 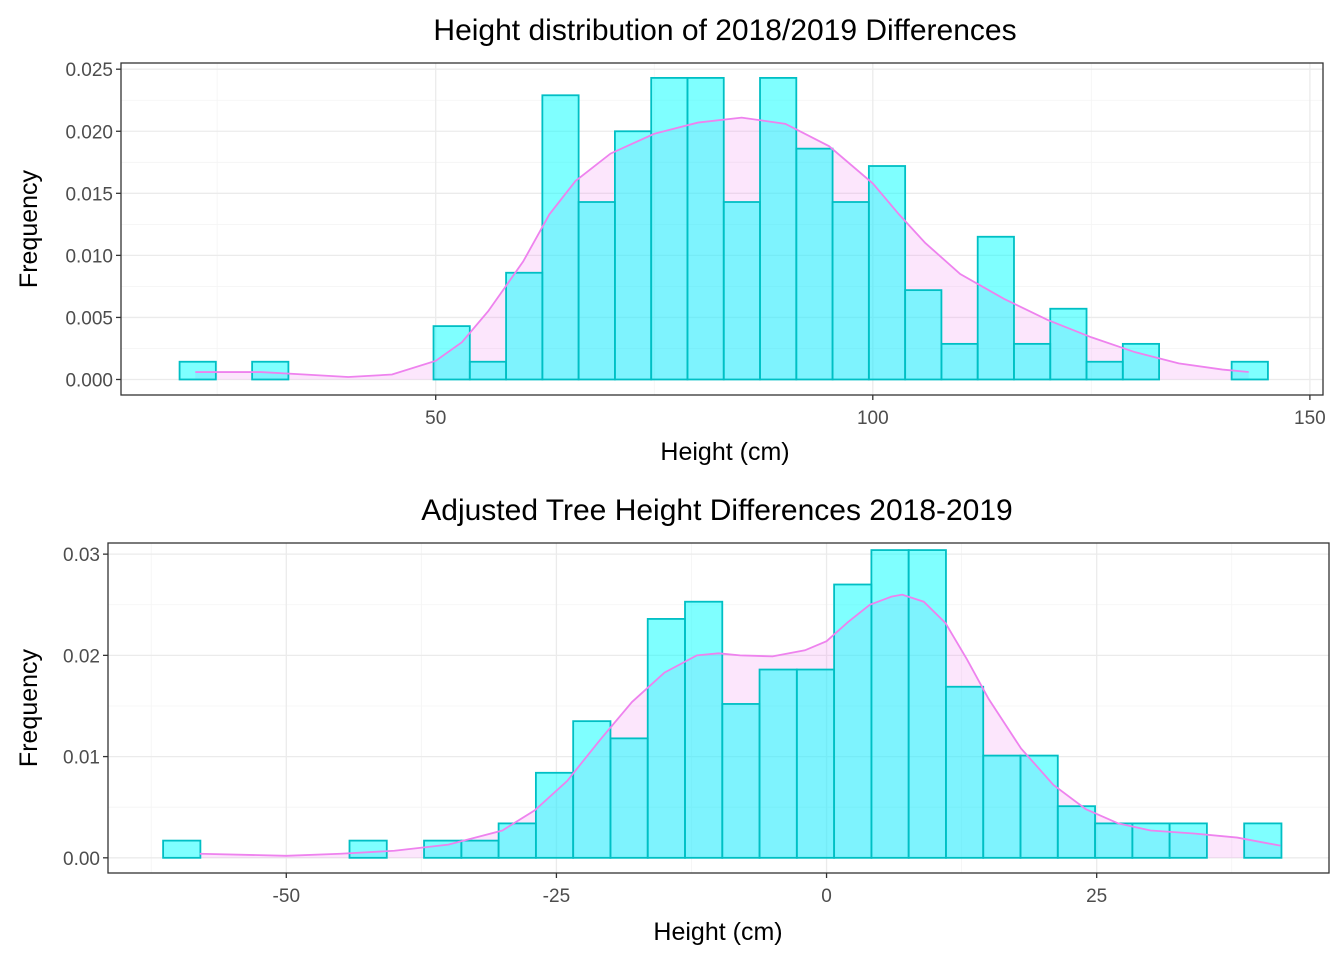 I want to click on x-tick-label: 150, so click(x=1310, y=418).